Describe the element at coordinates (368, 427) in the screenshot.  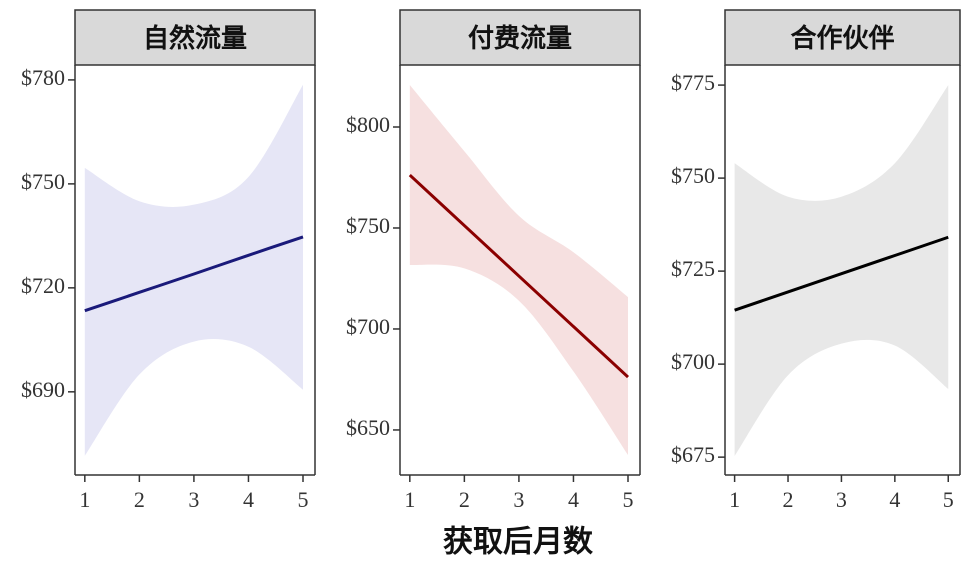
I see `y-tick-label: $650` at that location.